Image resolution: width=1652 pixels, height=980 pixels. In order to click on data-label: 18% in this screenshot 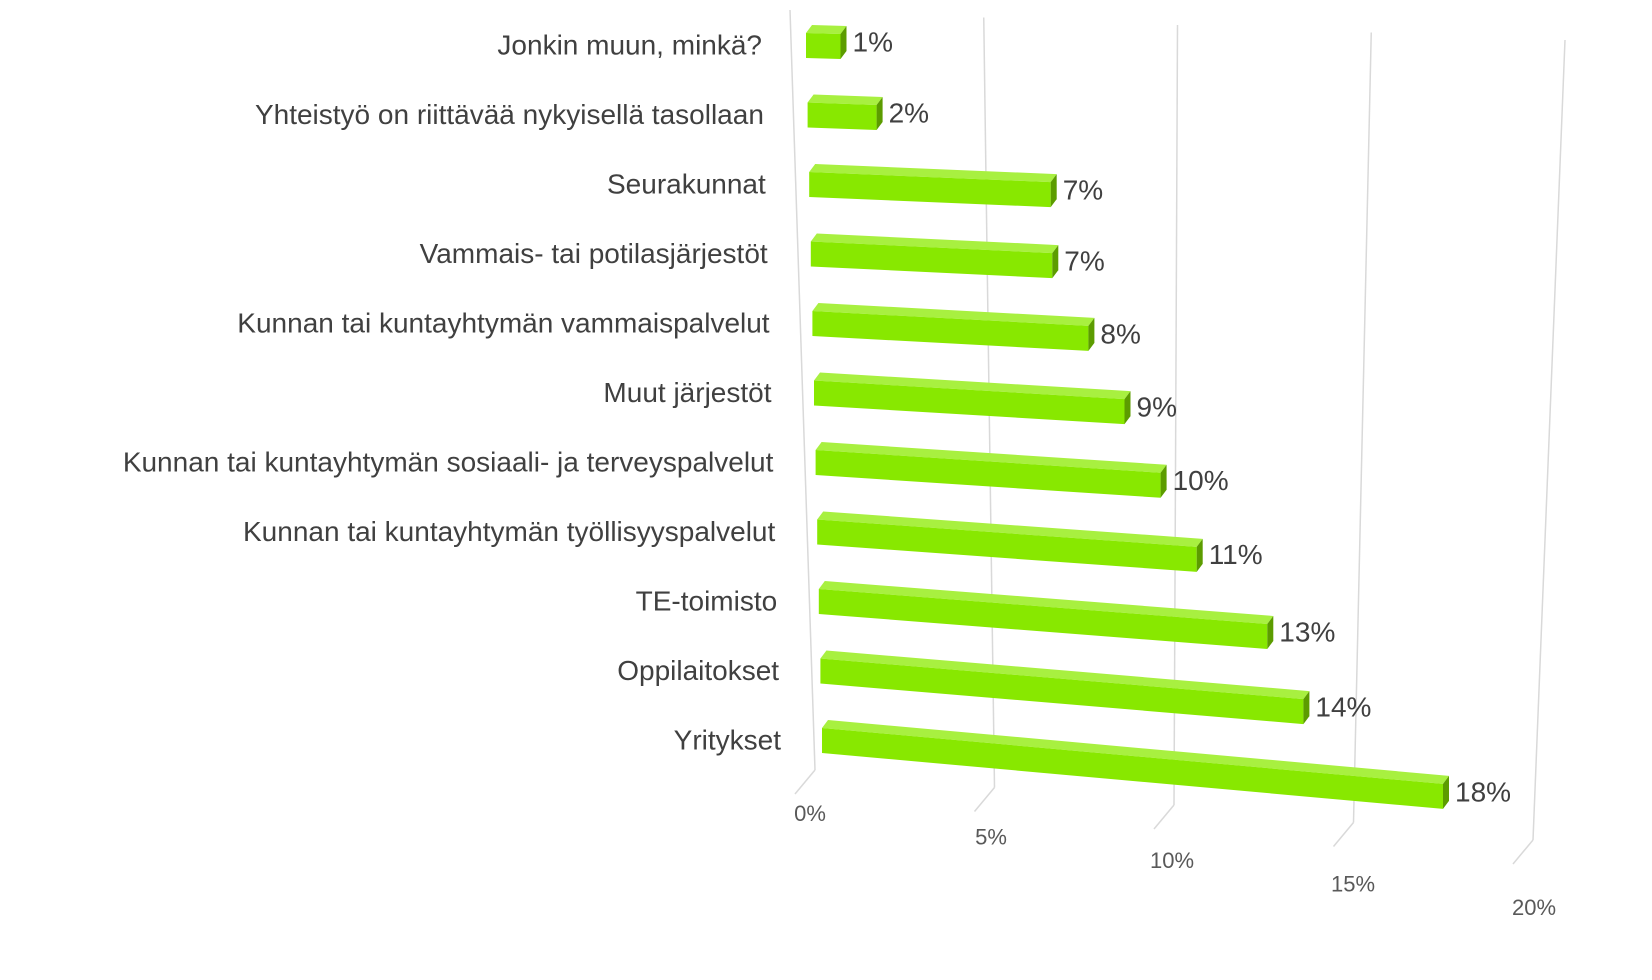, I will do `click(1483, 791)`.